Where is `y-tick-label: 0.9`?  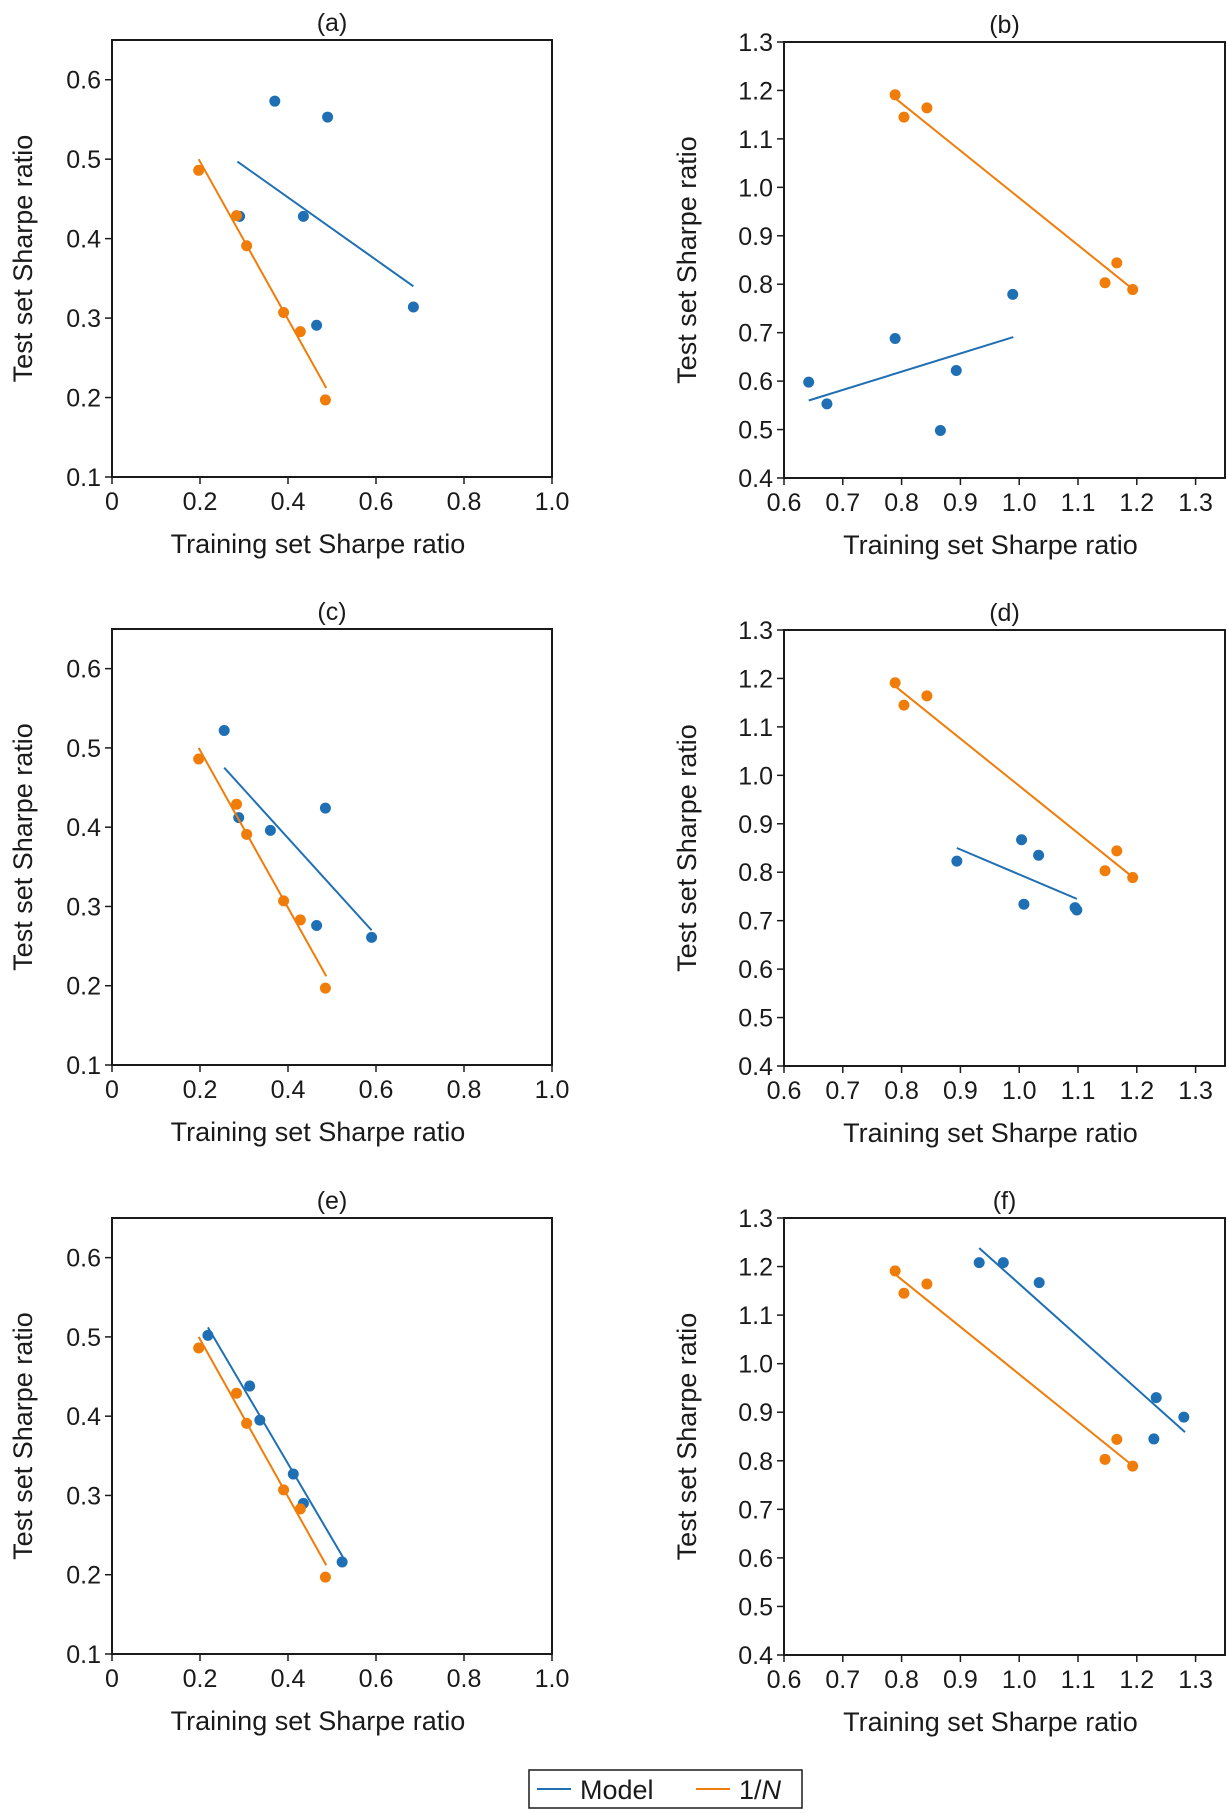
y-tick-label: 0.9 is located at coordinates (755, 1413).